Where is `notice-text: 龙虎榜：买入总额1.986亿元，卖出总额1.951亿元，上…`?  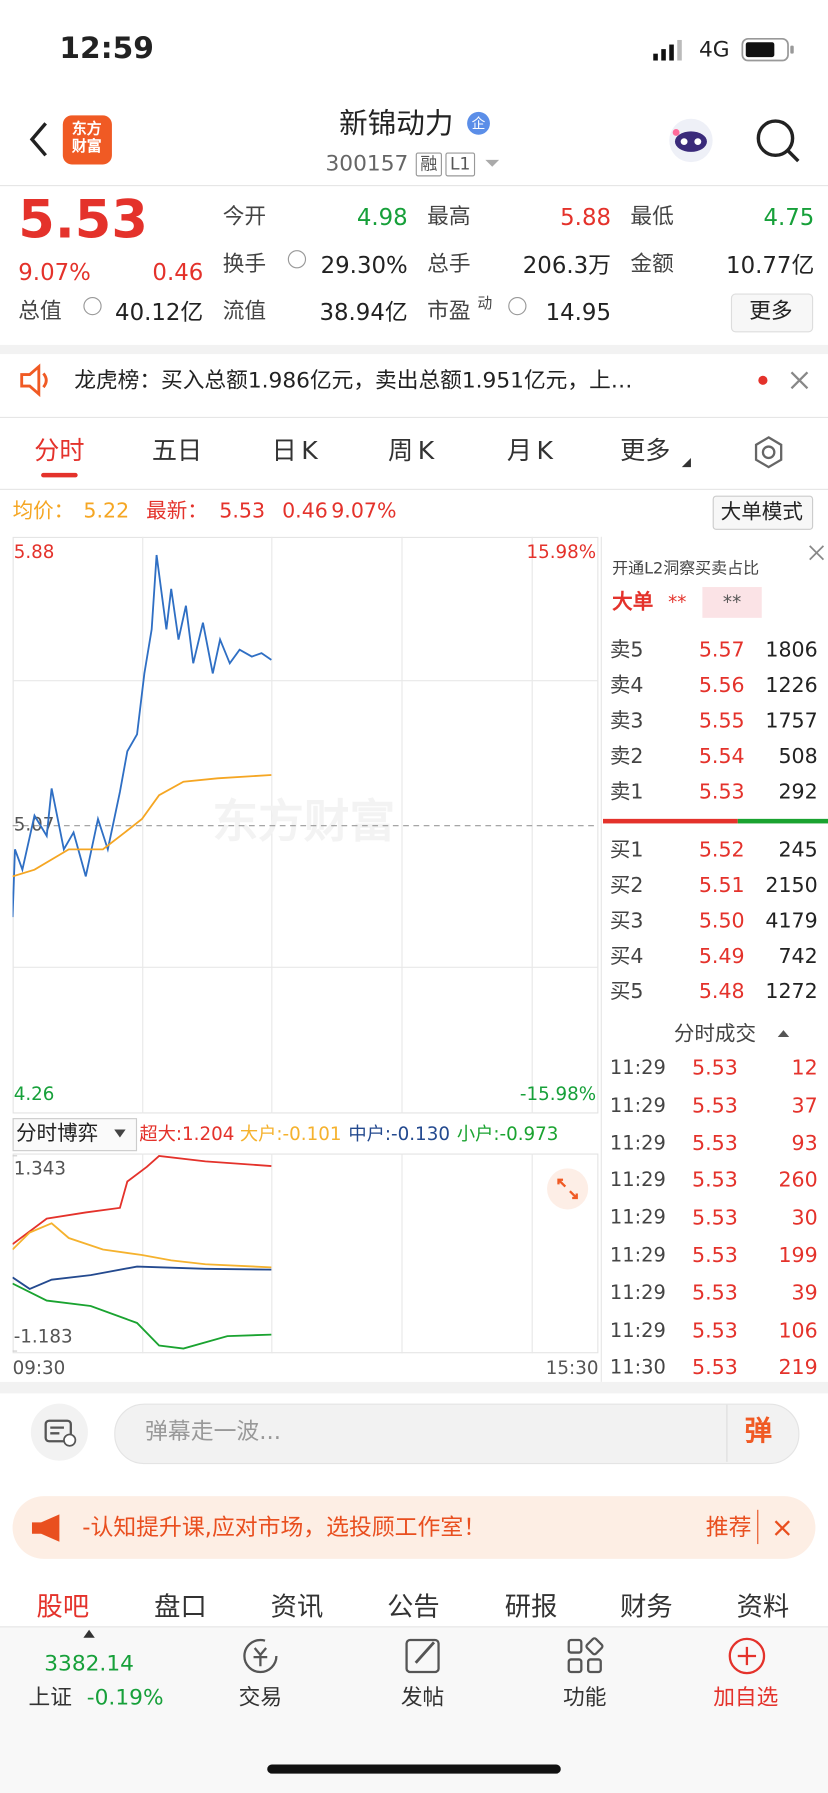 notice-text: 龙虎榜：买入总额1.986亿元，卖出总额1.951亿元，上… is located at coordinates (353, 381).